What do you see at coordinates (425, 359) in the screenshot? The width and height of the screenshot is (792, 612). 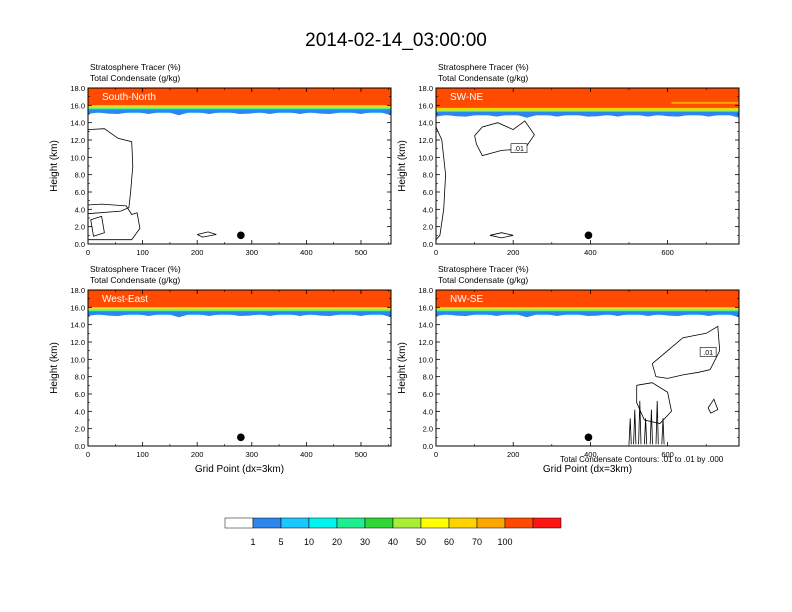 I see `y-tick-label: 10.0` at bounding box center [425, 359].